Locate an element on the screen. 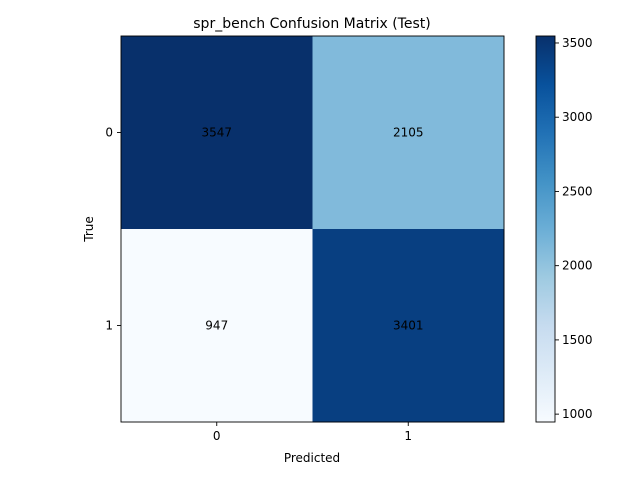 Image resolution: width=640 pixels, height=480 pixels. cell-value-label-0-1: 2105 is located at coordinates (408, 133).